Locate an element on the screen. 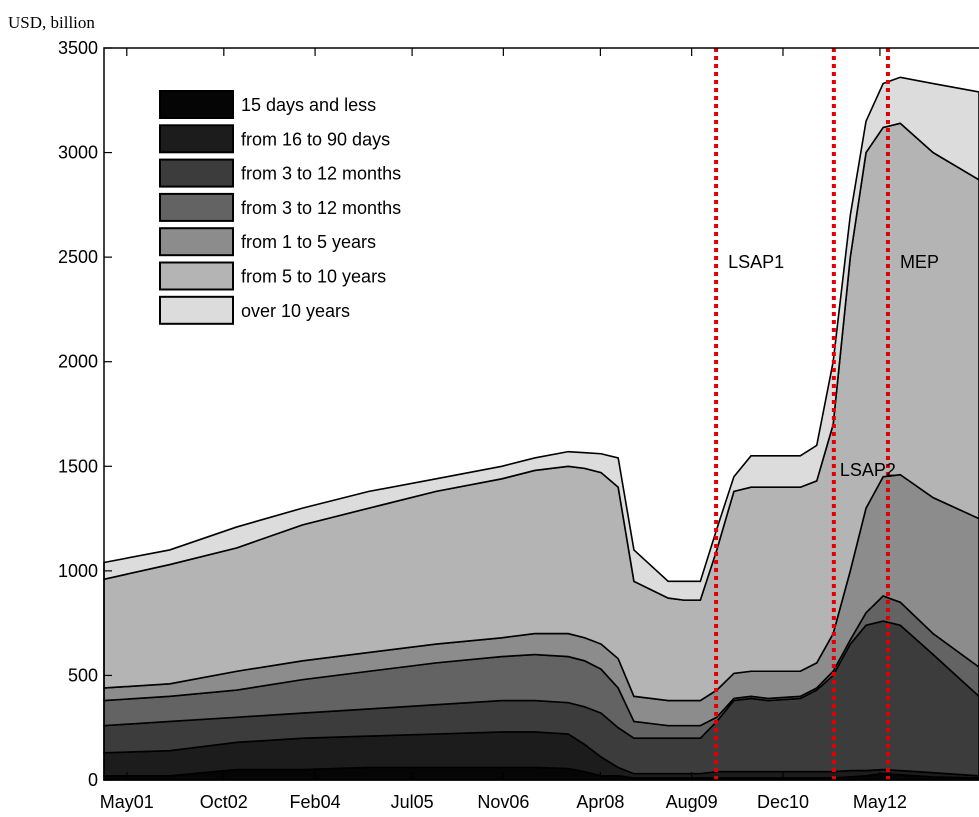 This screenshot has width=979, height=817. y-tick-label: 0 is located at coordinates (93, 780).